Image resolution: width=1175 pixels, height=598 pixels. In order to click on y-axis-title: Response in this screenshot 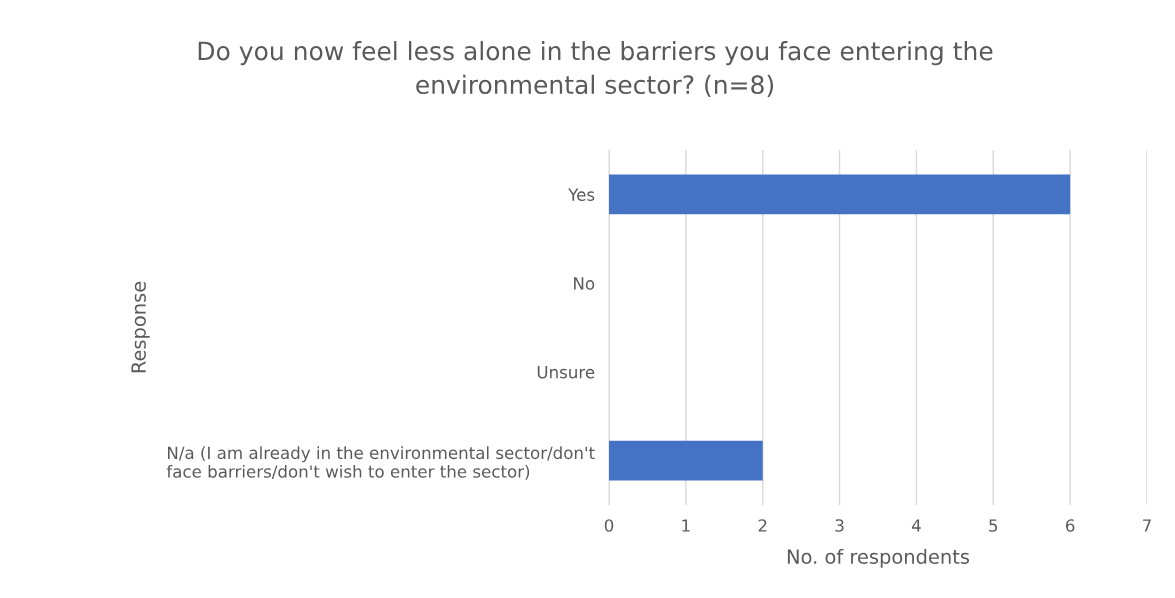, I will do `click(140, 327)`.